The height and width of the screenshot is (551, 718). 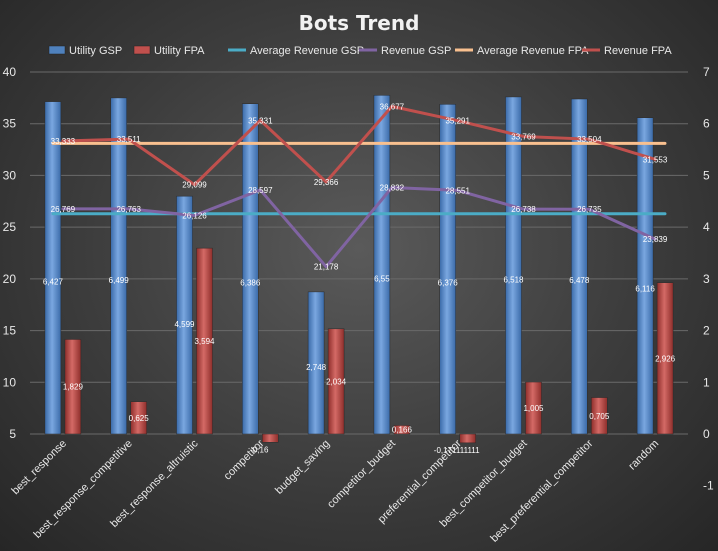 I want to click on y-tick-left: 35, so click(x=10, y=124).